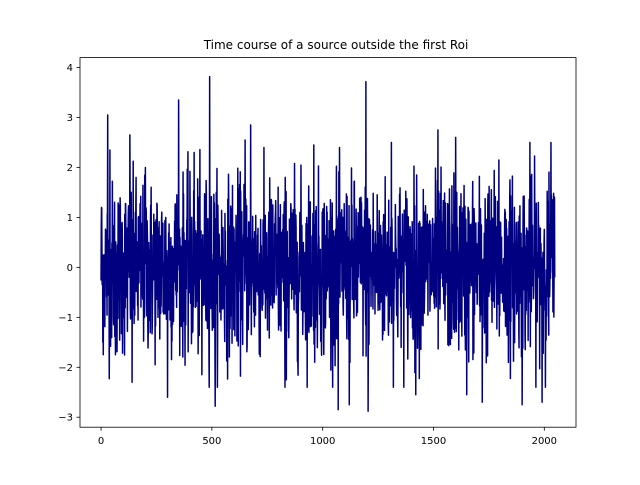  What do you see at coordinates (70, 268) in the screenshot?
I see `y-tick-label: 0` at bounding box center [70, 268].